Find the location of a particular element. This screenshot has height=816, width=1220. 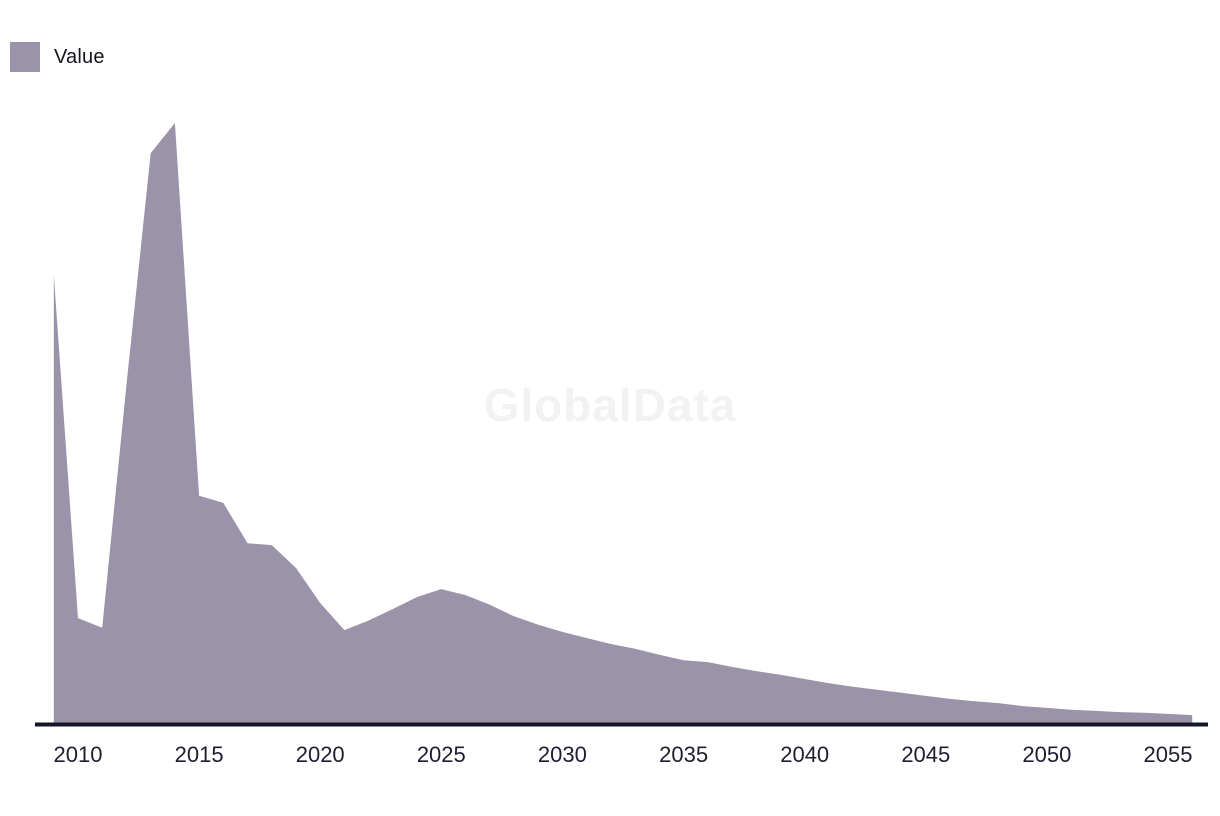

x-tick-label: 2030 is located at coordinates (562, 754).